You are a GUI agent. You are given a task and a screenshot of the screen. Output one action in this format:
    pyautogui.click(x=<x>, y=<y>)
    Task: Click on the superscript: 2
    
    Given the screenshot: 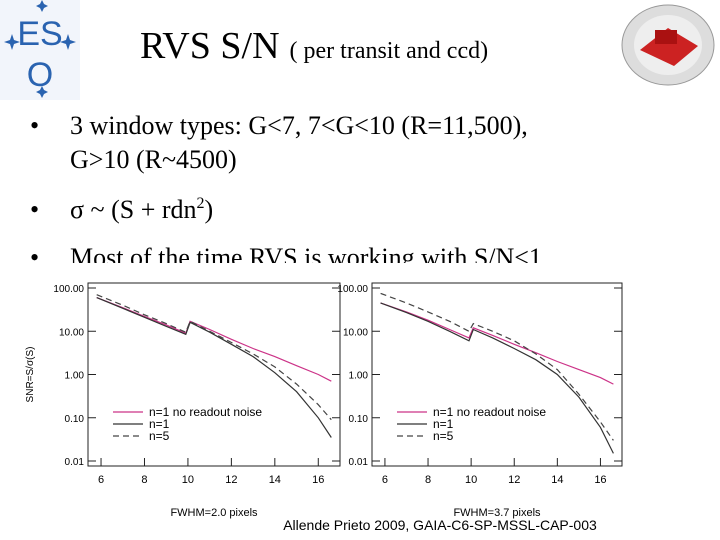 What is the action you would take?
    pyautogui.click(x=201, y=203)
    